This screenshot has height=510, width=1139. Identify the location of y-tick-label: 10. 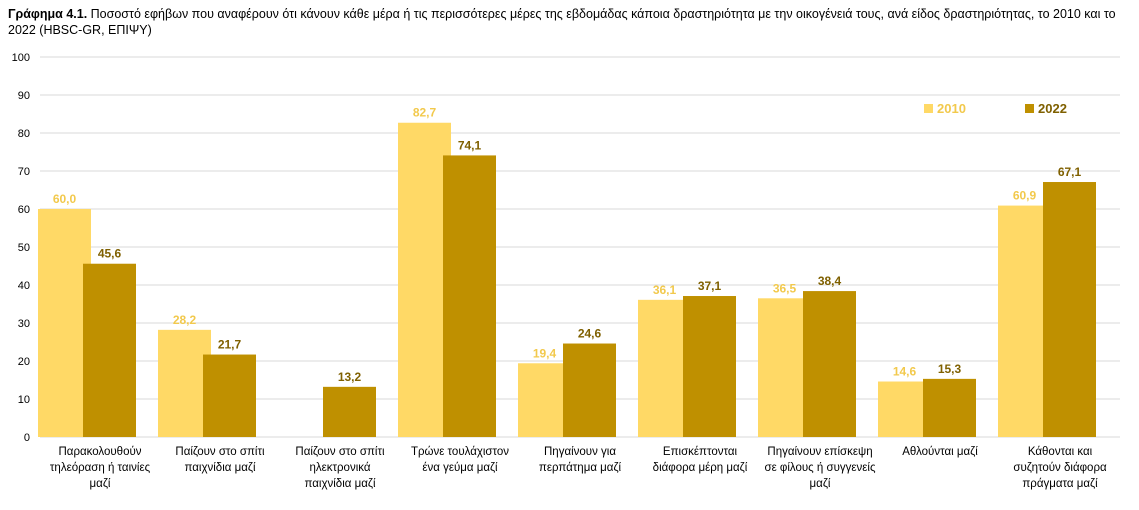
(24, 400).